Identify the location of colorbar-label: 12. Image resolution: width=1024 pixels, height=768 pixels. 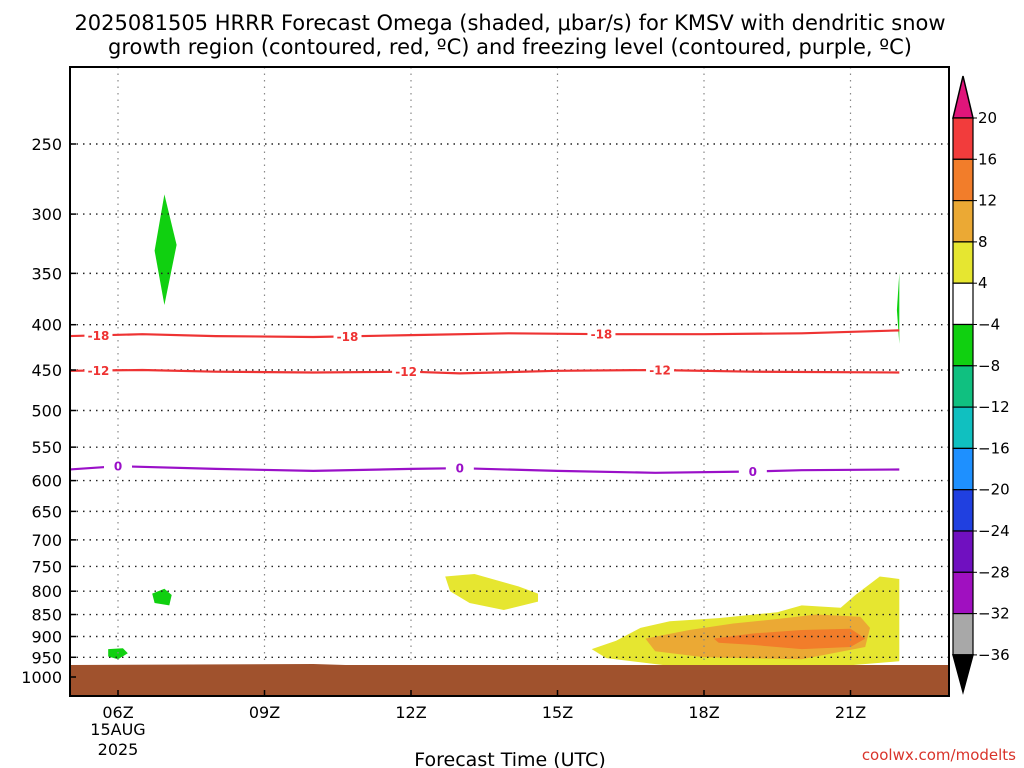
(987, 201).